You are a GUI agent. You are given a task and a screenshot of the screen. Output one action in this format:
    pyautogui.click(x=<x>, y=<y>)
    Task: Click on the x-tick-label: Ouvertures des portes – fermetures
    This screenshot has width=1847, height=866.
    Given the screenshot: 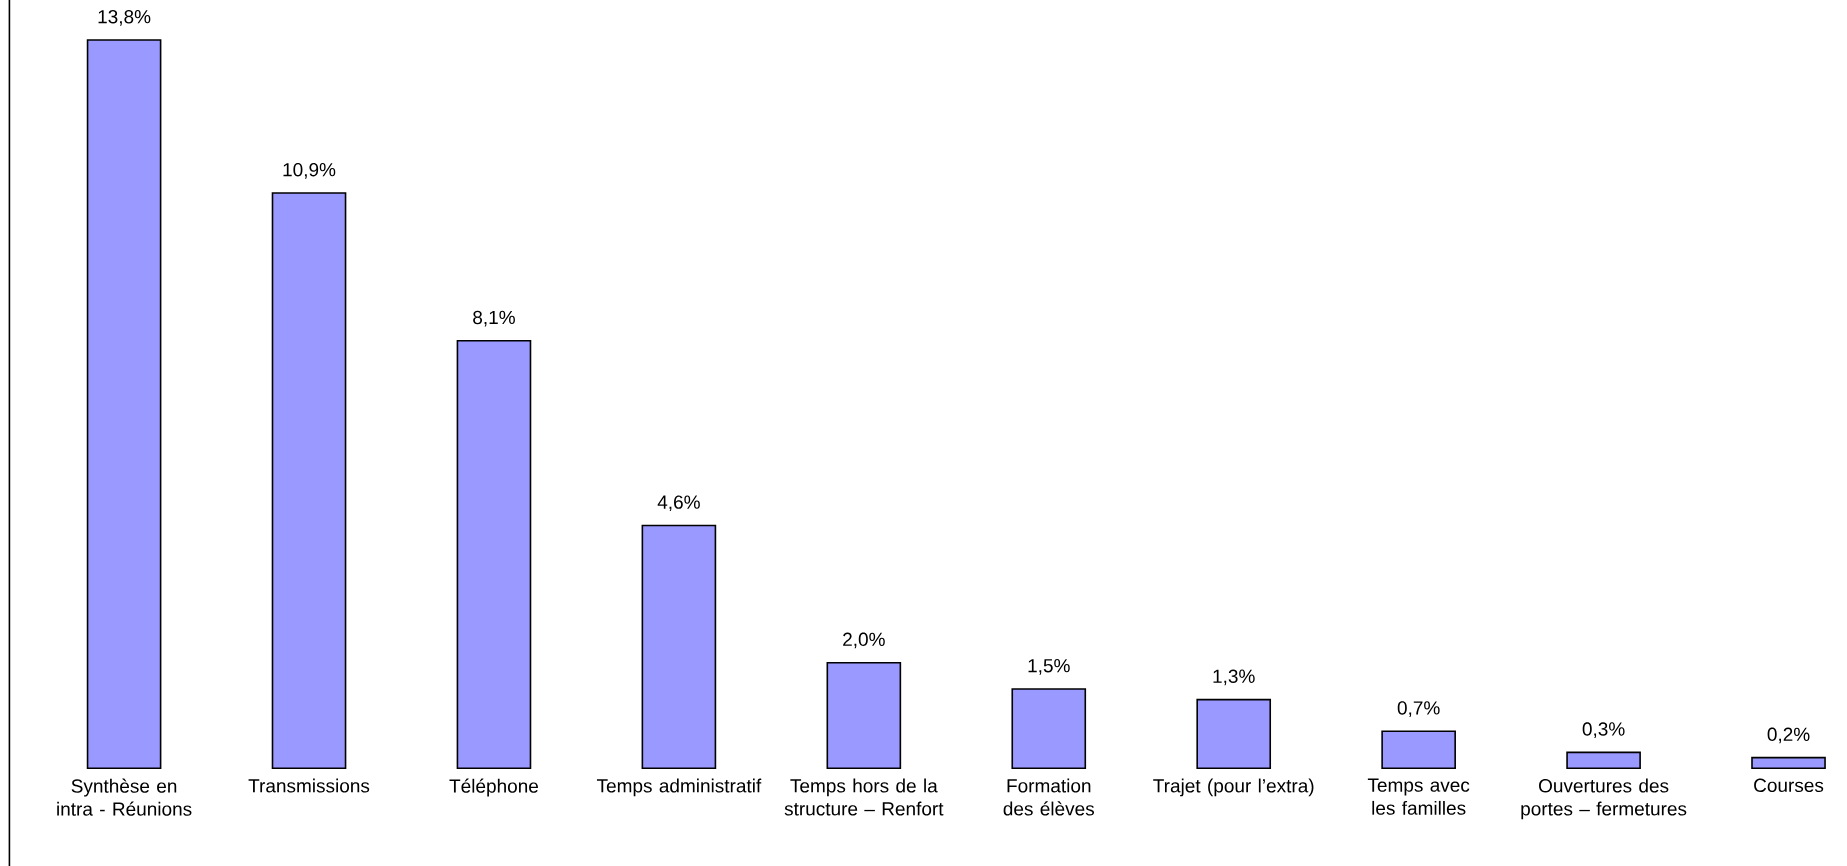 What is the action you would take?
    pyautogui.click(x=1604, y=799)
    